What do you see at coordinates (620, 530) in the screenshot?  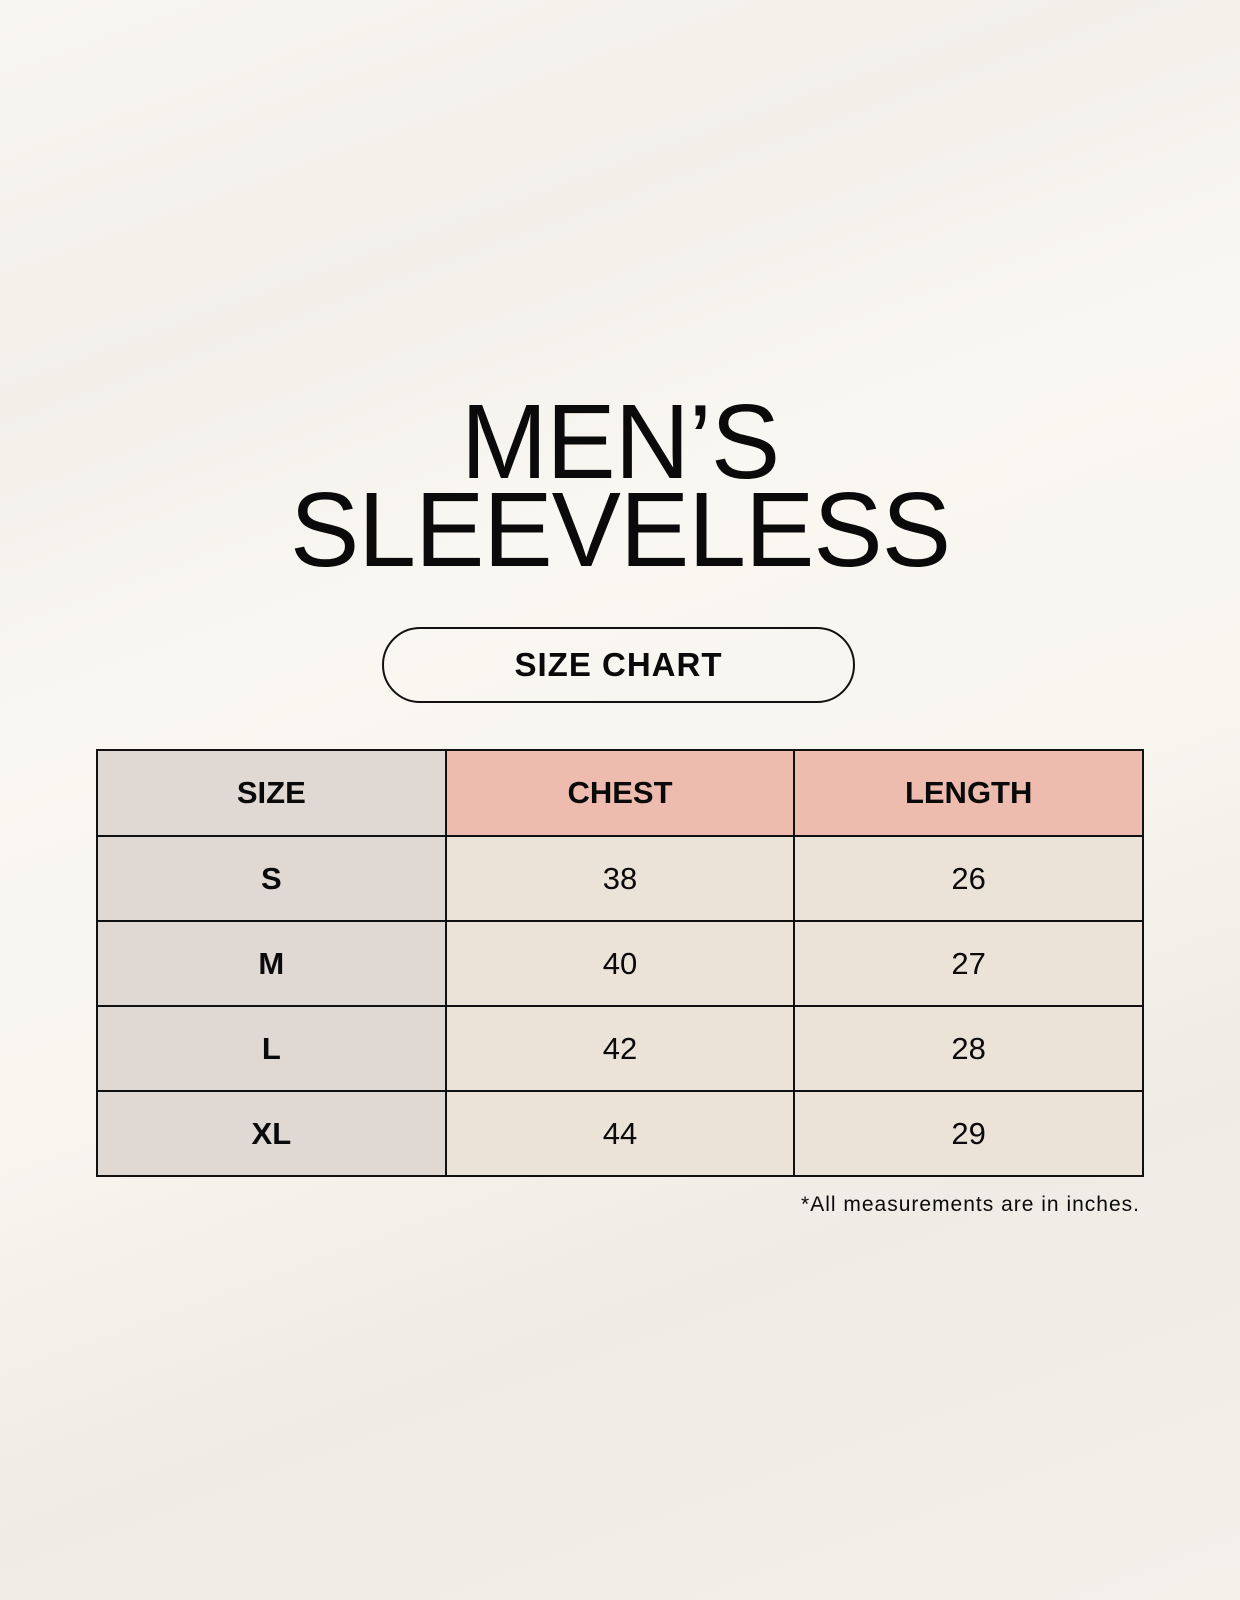 I see `title-line-2: SLEEVELESS` at bounding box center [620, 530].